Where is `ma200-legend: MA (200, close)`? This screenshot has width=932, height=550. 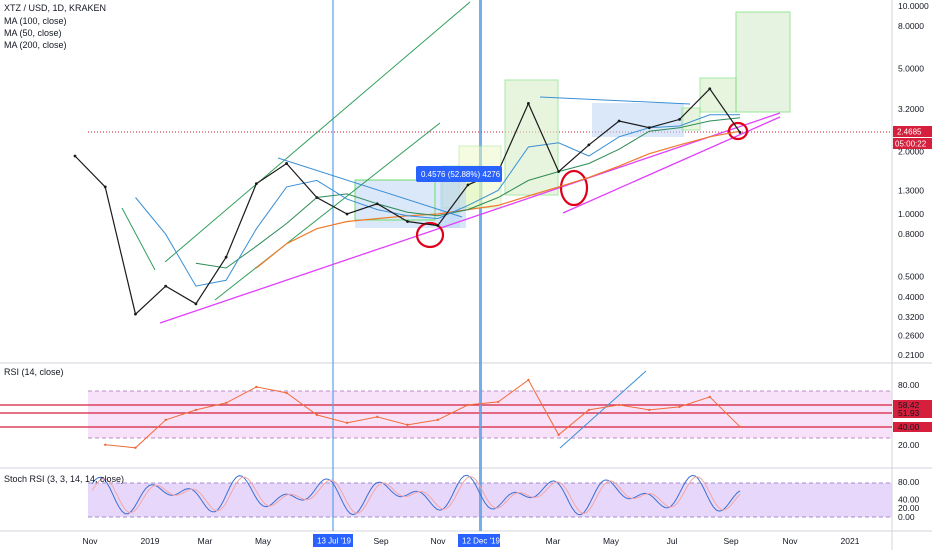
ma200-legend: MA (200, close) is located at coordinates (35, 45).